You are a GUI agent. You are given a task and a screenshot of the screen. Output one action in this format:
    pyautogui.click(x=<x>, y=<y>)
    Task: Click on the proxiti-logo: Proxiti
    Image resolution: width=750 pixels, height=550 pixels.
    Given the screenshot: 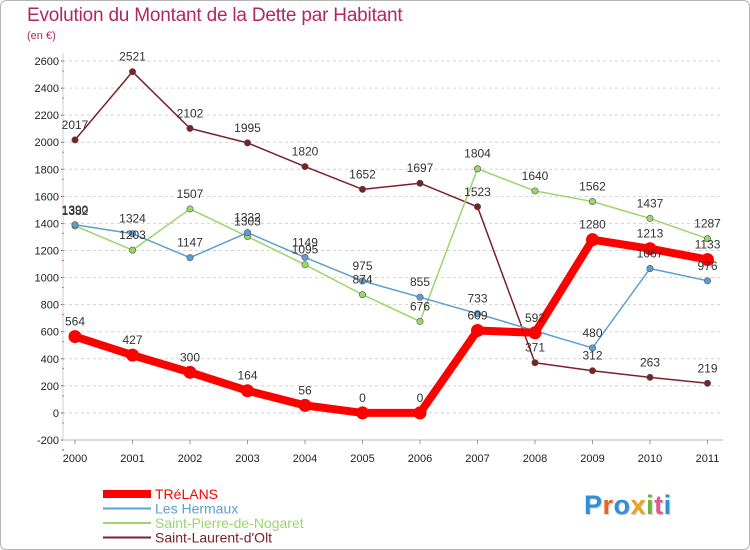 What is the action you would take?
    pyautogui.click(x=628, y=505)
    